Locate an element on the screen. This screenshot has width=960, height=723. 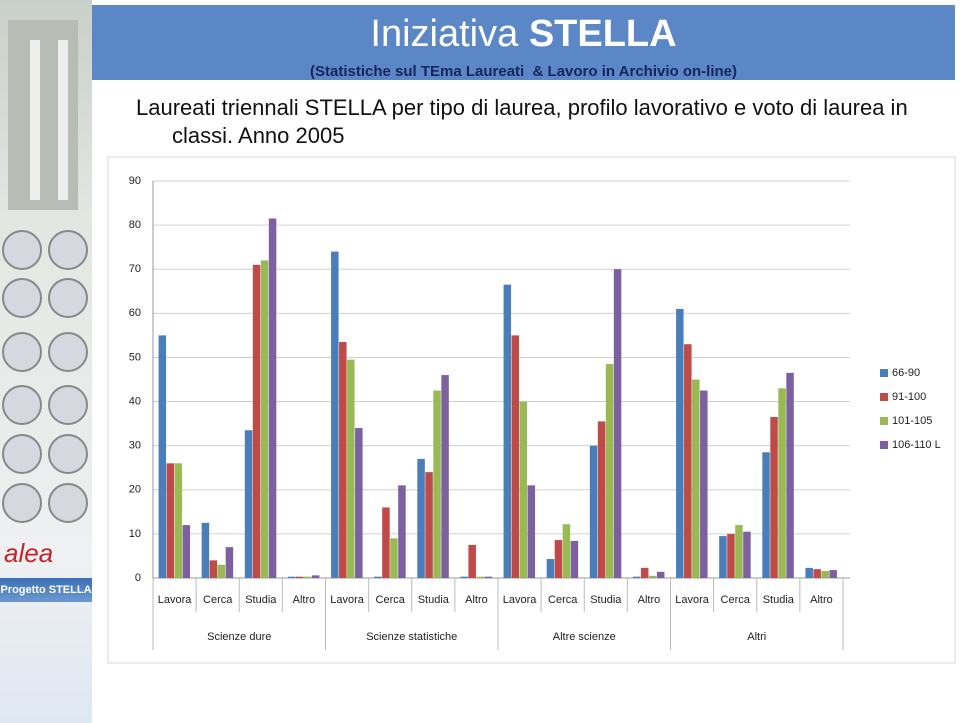
group-label: Scienze statistiche is located at coordinates (411, 637).